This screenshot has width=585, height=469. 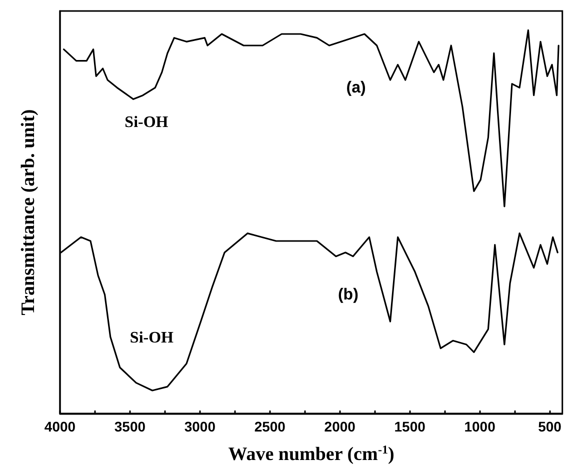 What do you see at coordinates (200, 426) in the screenshot?
I see `x-tick-label: 3000` at bounding box center [200, 426].